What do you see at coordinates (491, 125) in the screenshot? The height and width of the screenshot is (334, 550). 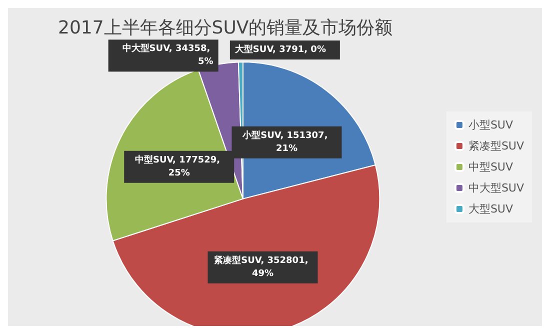 I see `legend-label: 小型SUV` at bounding box center [491, 125].